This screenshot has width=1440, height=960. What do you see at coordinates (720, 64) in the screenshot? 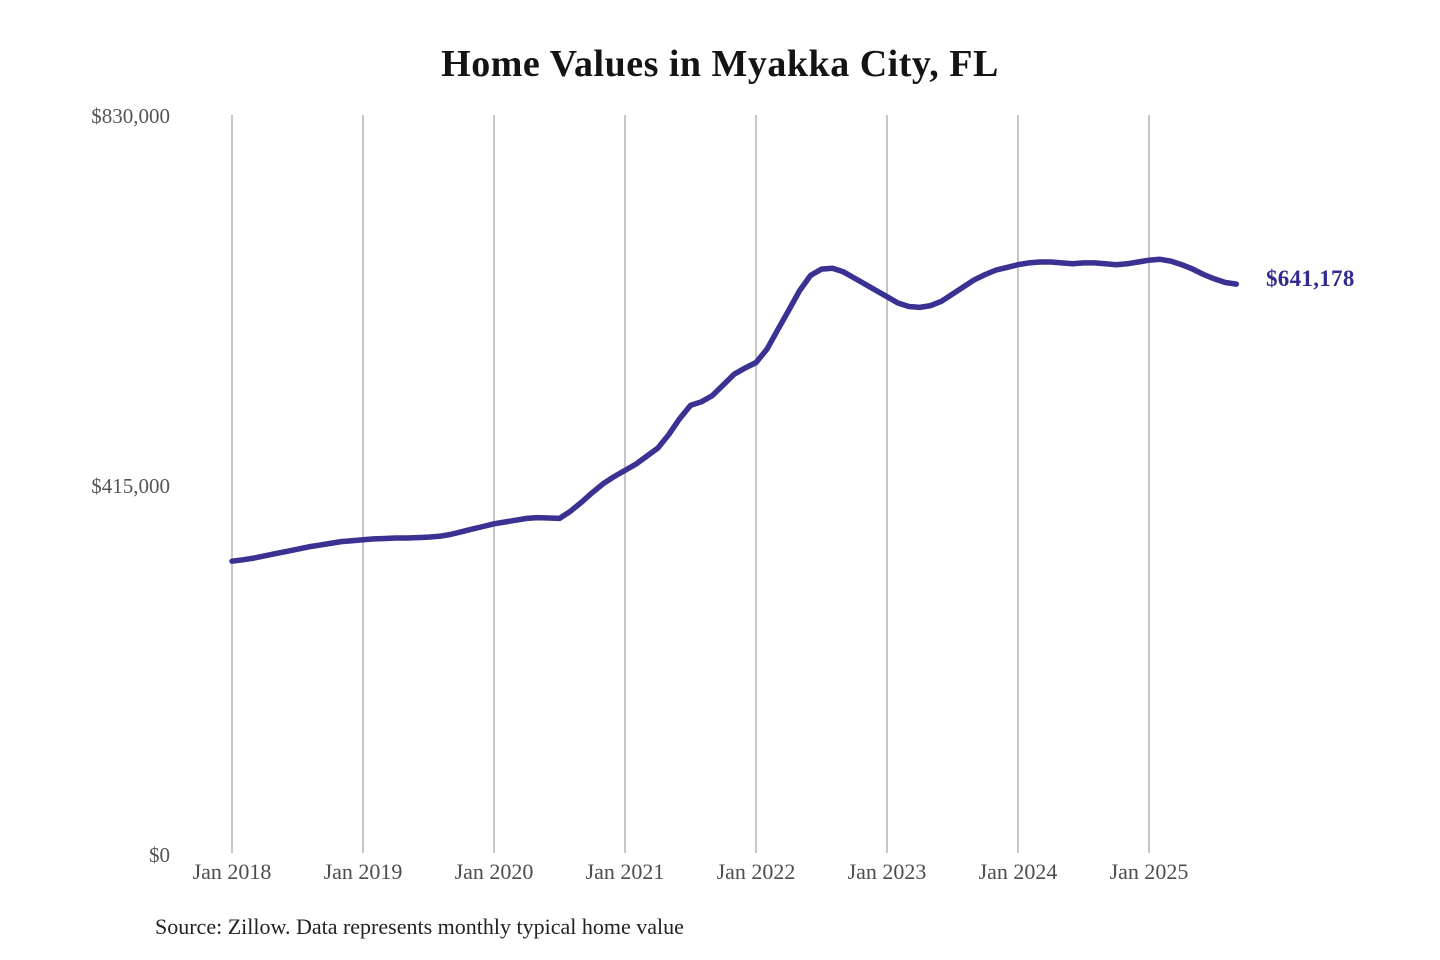
I see `chart-title: Home Values in Myakka City, FL` at bounding box center [720, 64].